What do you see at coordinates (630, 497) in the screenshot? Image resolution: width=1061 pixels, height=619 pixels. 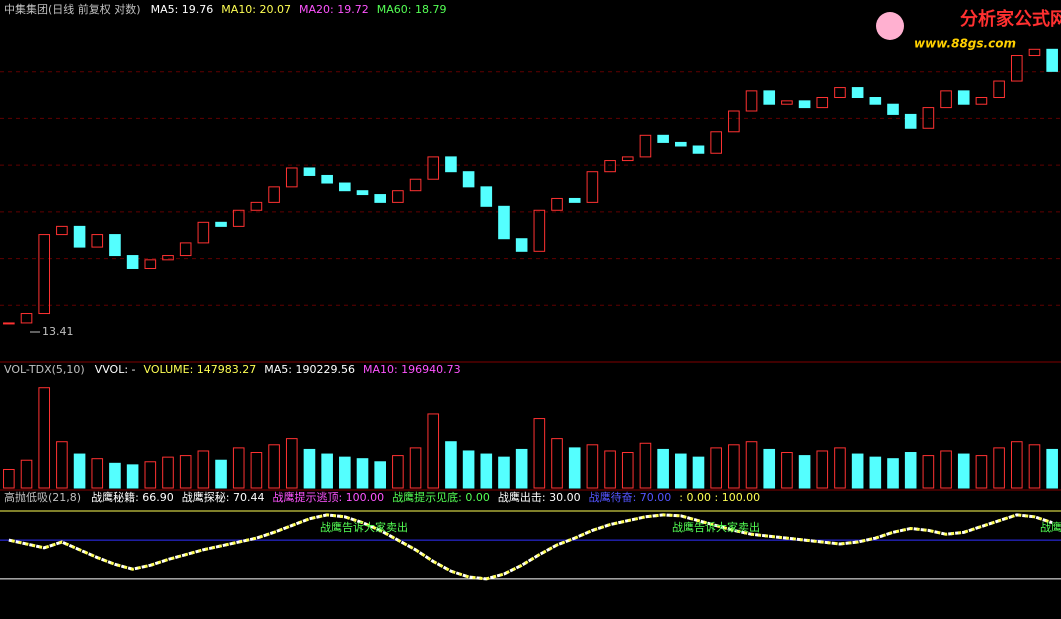 I see `legend-entry: 战鹰待奋: 70.00` at bounding box center [630, 497].